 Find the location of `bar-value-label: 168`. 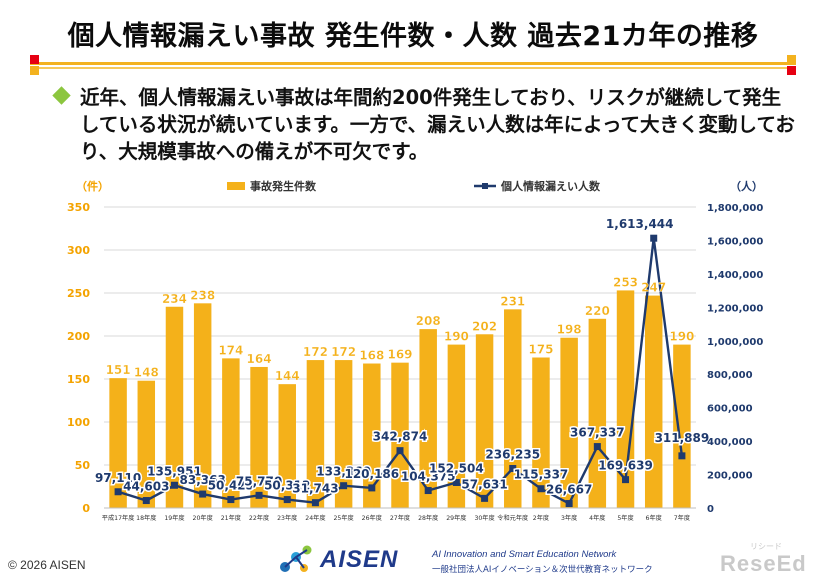

bar-value-label: 168 is located at coordinates (371, 356).